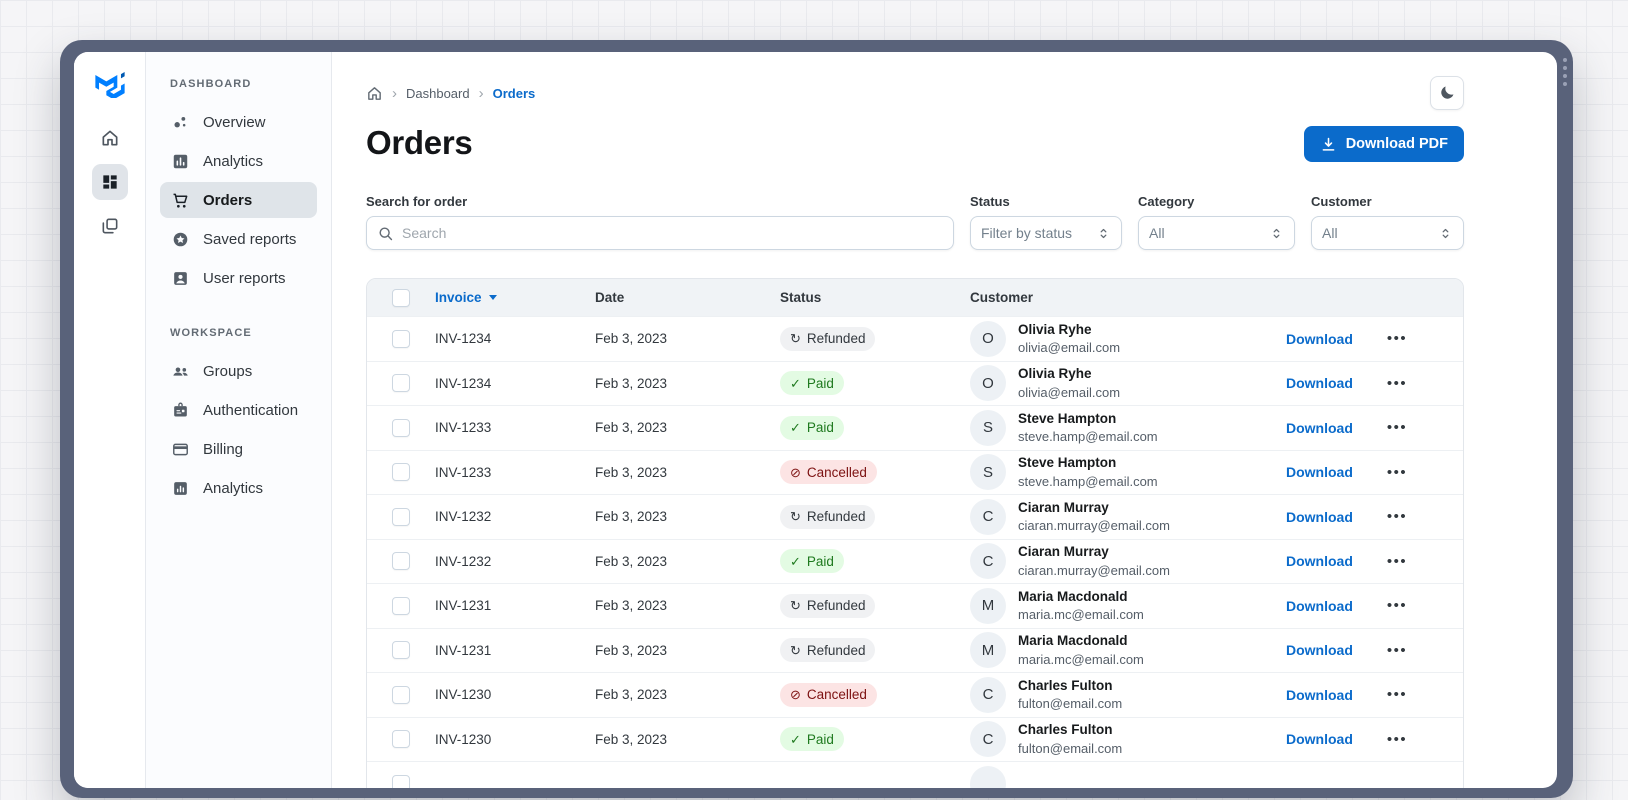 The height and width of the screenshot is (800, 1628). Describe the element at coordinates (180, 122) in the screenshot. I see `bubble-chart-icon` at that location.